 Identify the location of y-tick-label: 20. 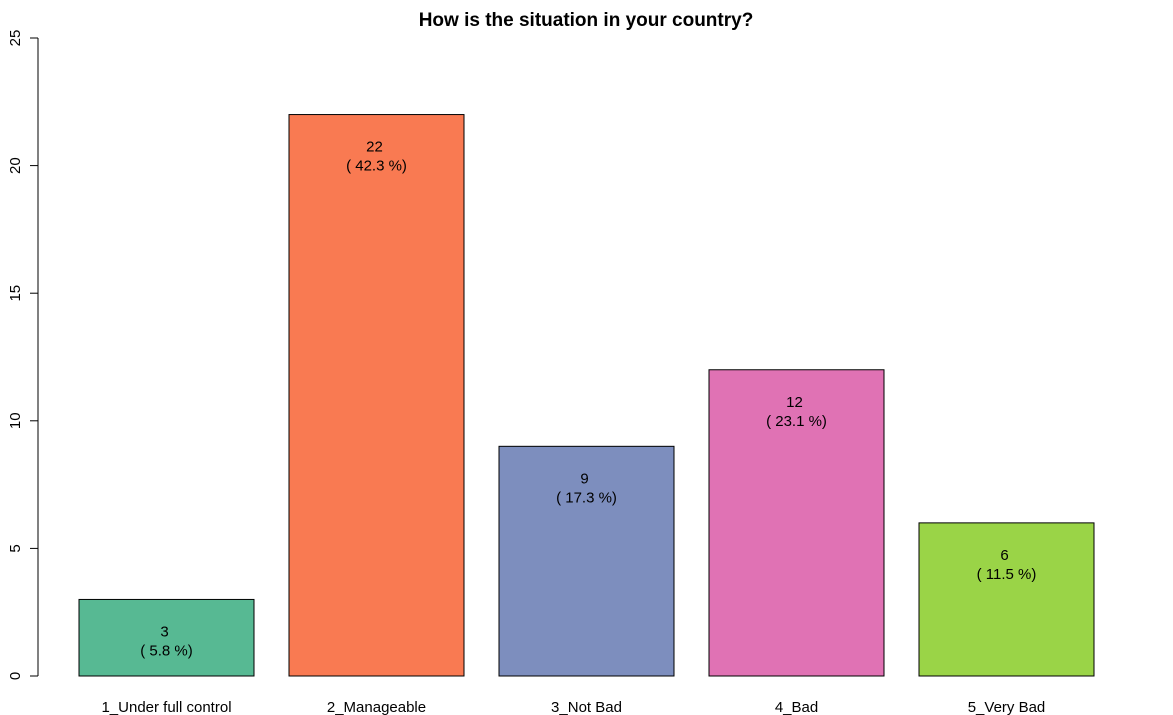
(15, 165).